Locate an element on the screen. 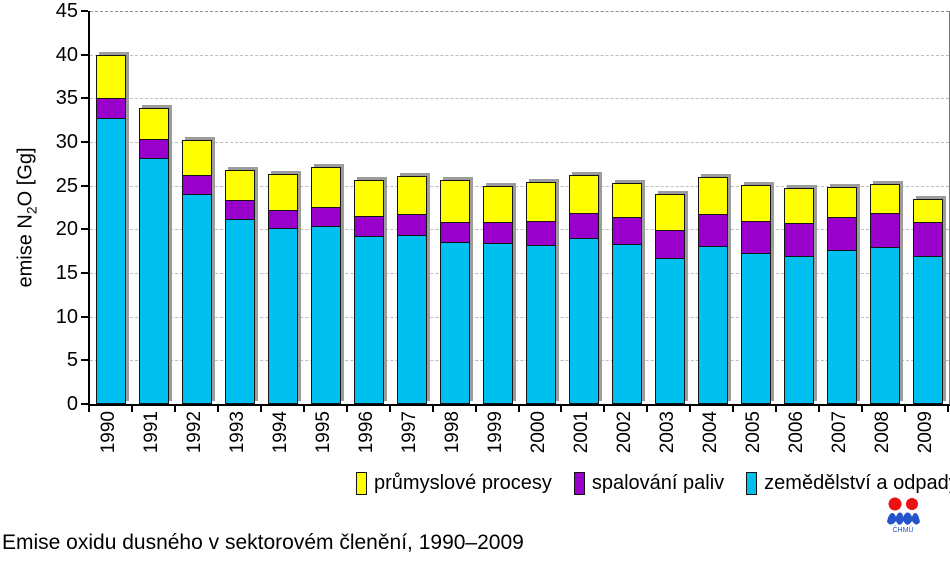 The width and height of the screenshot is (950, 569). logo-red-dot-right is located at coordinates (912, 504).